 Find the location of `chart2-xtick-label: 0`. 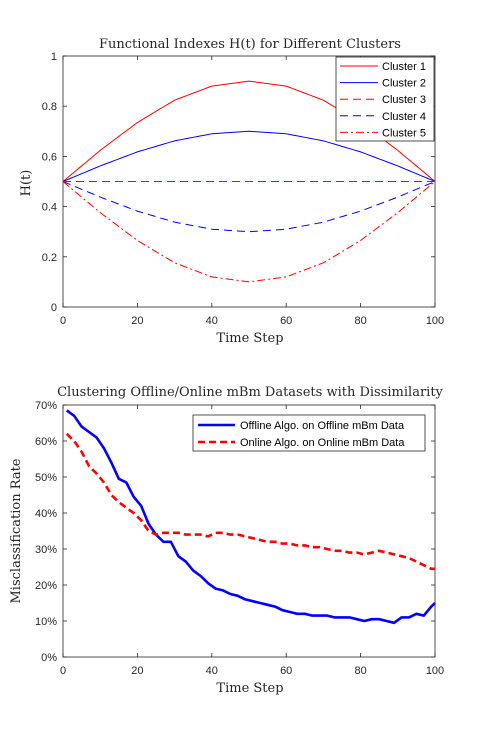

chart2-xtick-label: 0 is located at coordinates (63, 671).